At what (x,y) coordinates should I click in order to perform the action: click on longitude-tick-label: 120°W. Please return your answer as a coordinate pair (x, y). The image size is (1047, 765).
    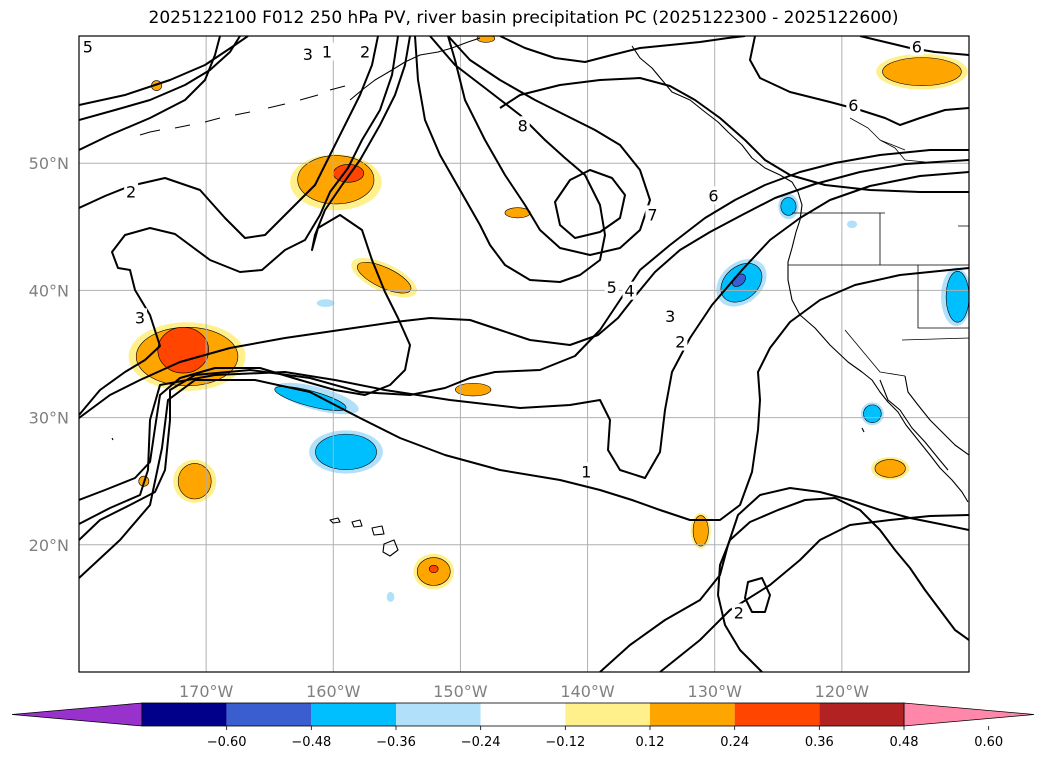
    Looking at the image, I should click on (842, 691).